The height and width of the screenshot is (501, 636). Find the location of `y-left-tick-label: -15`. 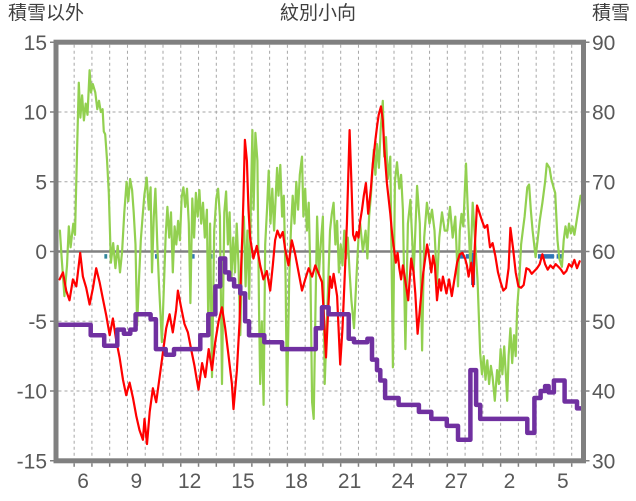

y-left-tick-label: -15 is located at coordinates (32, 461).